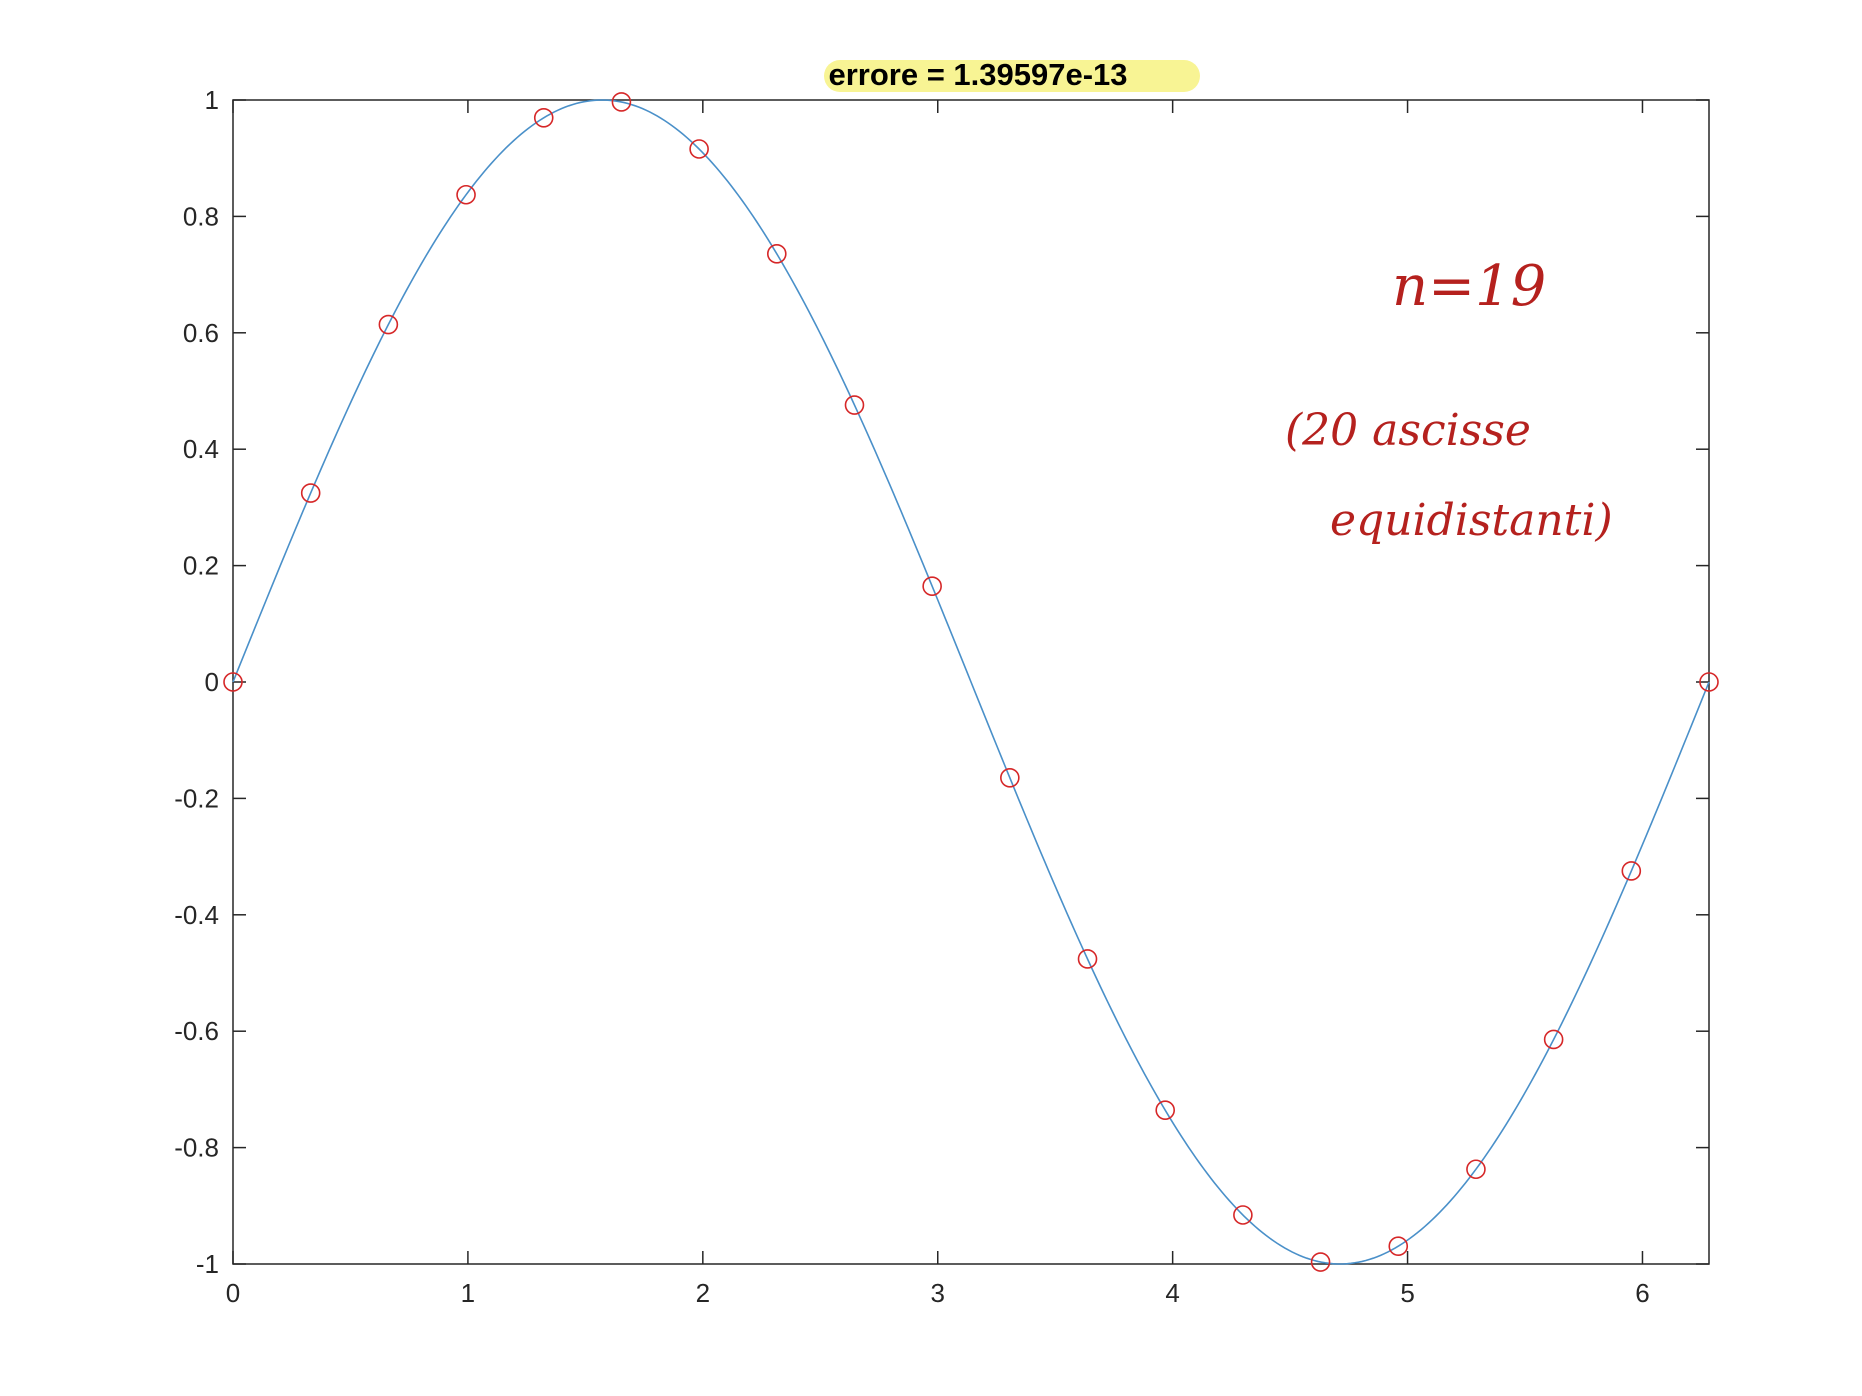 The width and height of the screenshot is (1862, 1396). I want to click on x-tick-label: 6, so click(1642, 1293).